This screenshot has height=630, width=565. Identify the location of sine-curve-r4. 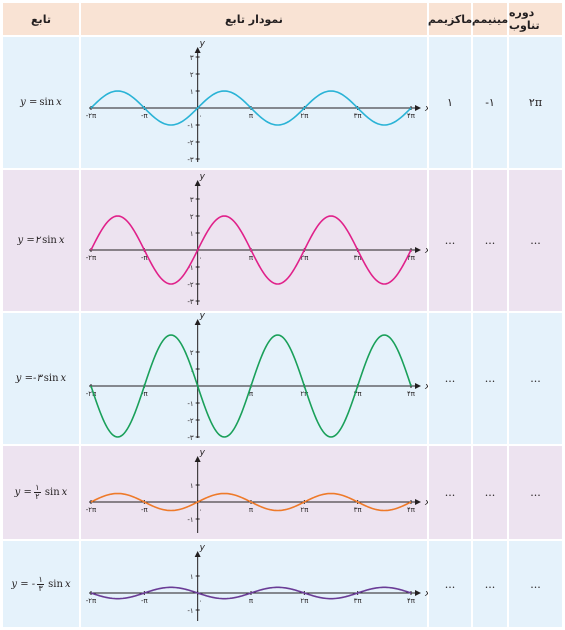
(251, 502).